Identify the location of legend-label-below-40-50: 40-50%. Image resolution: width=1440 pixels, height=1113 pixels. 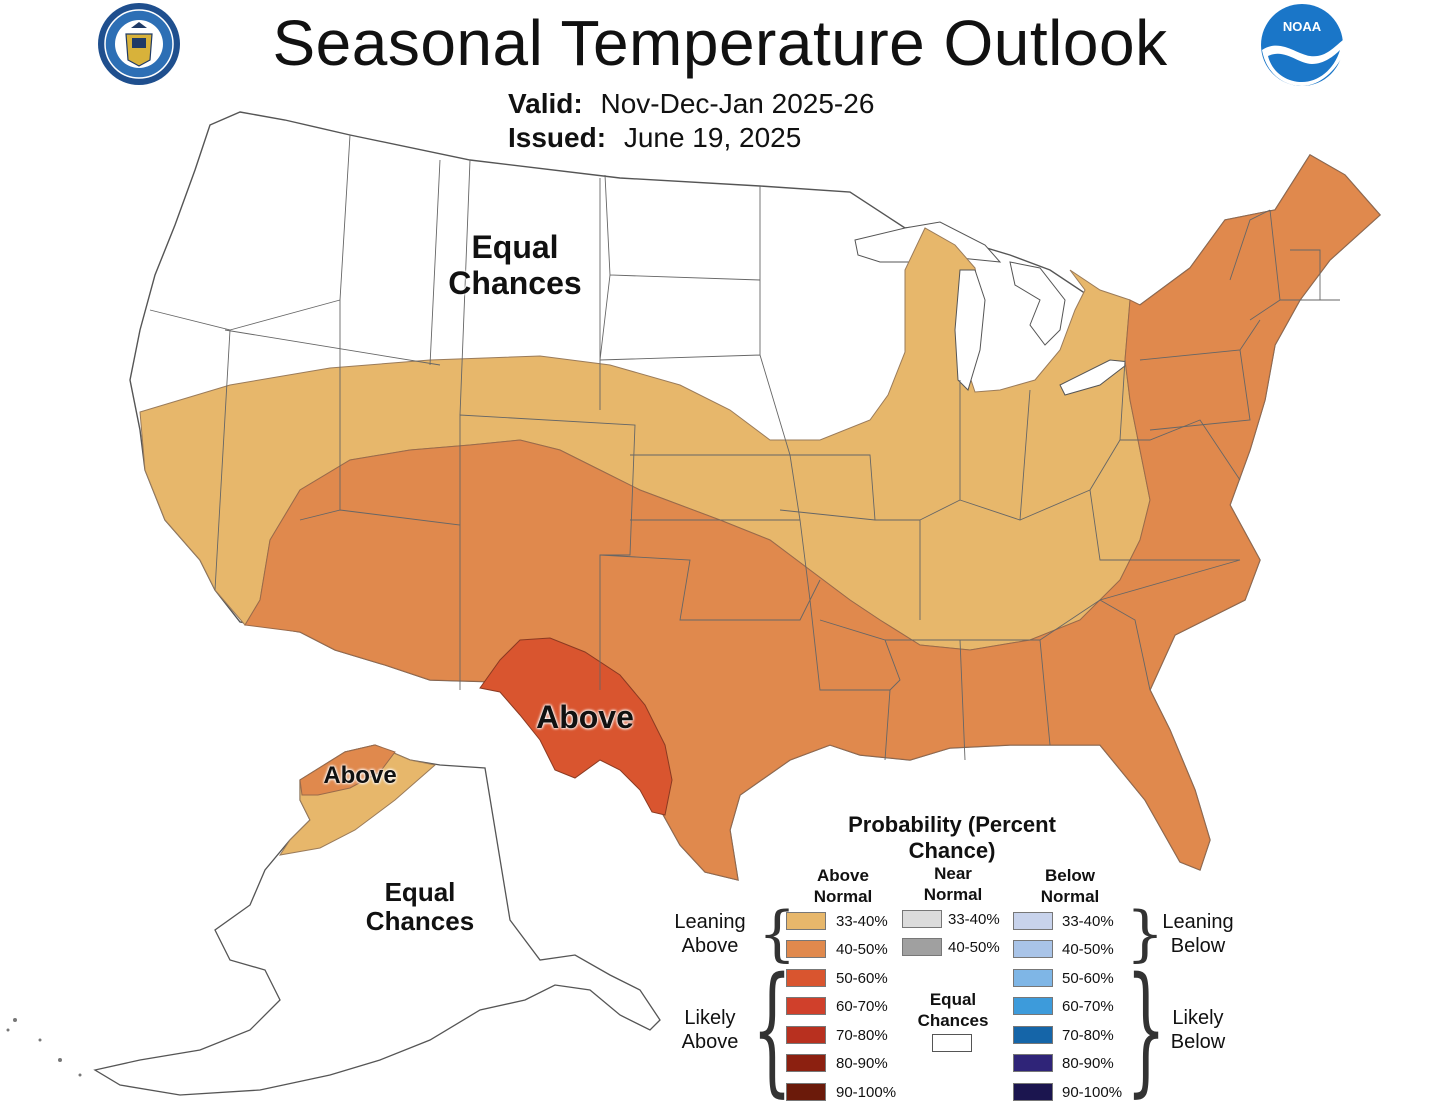
(1088, 949).